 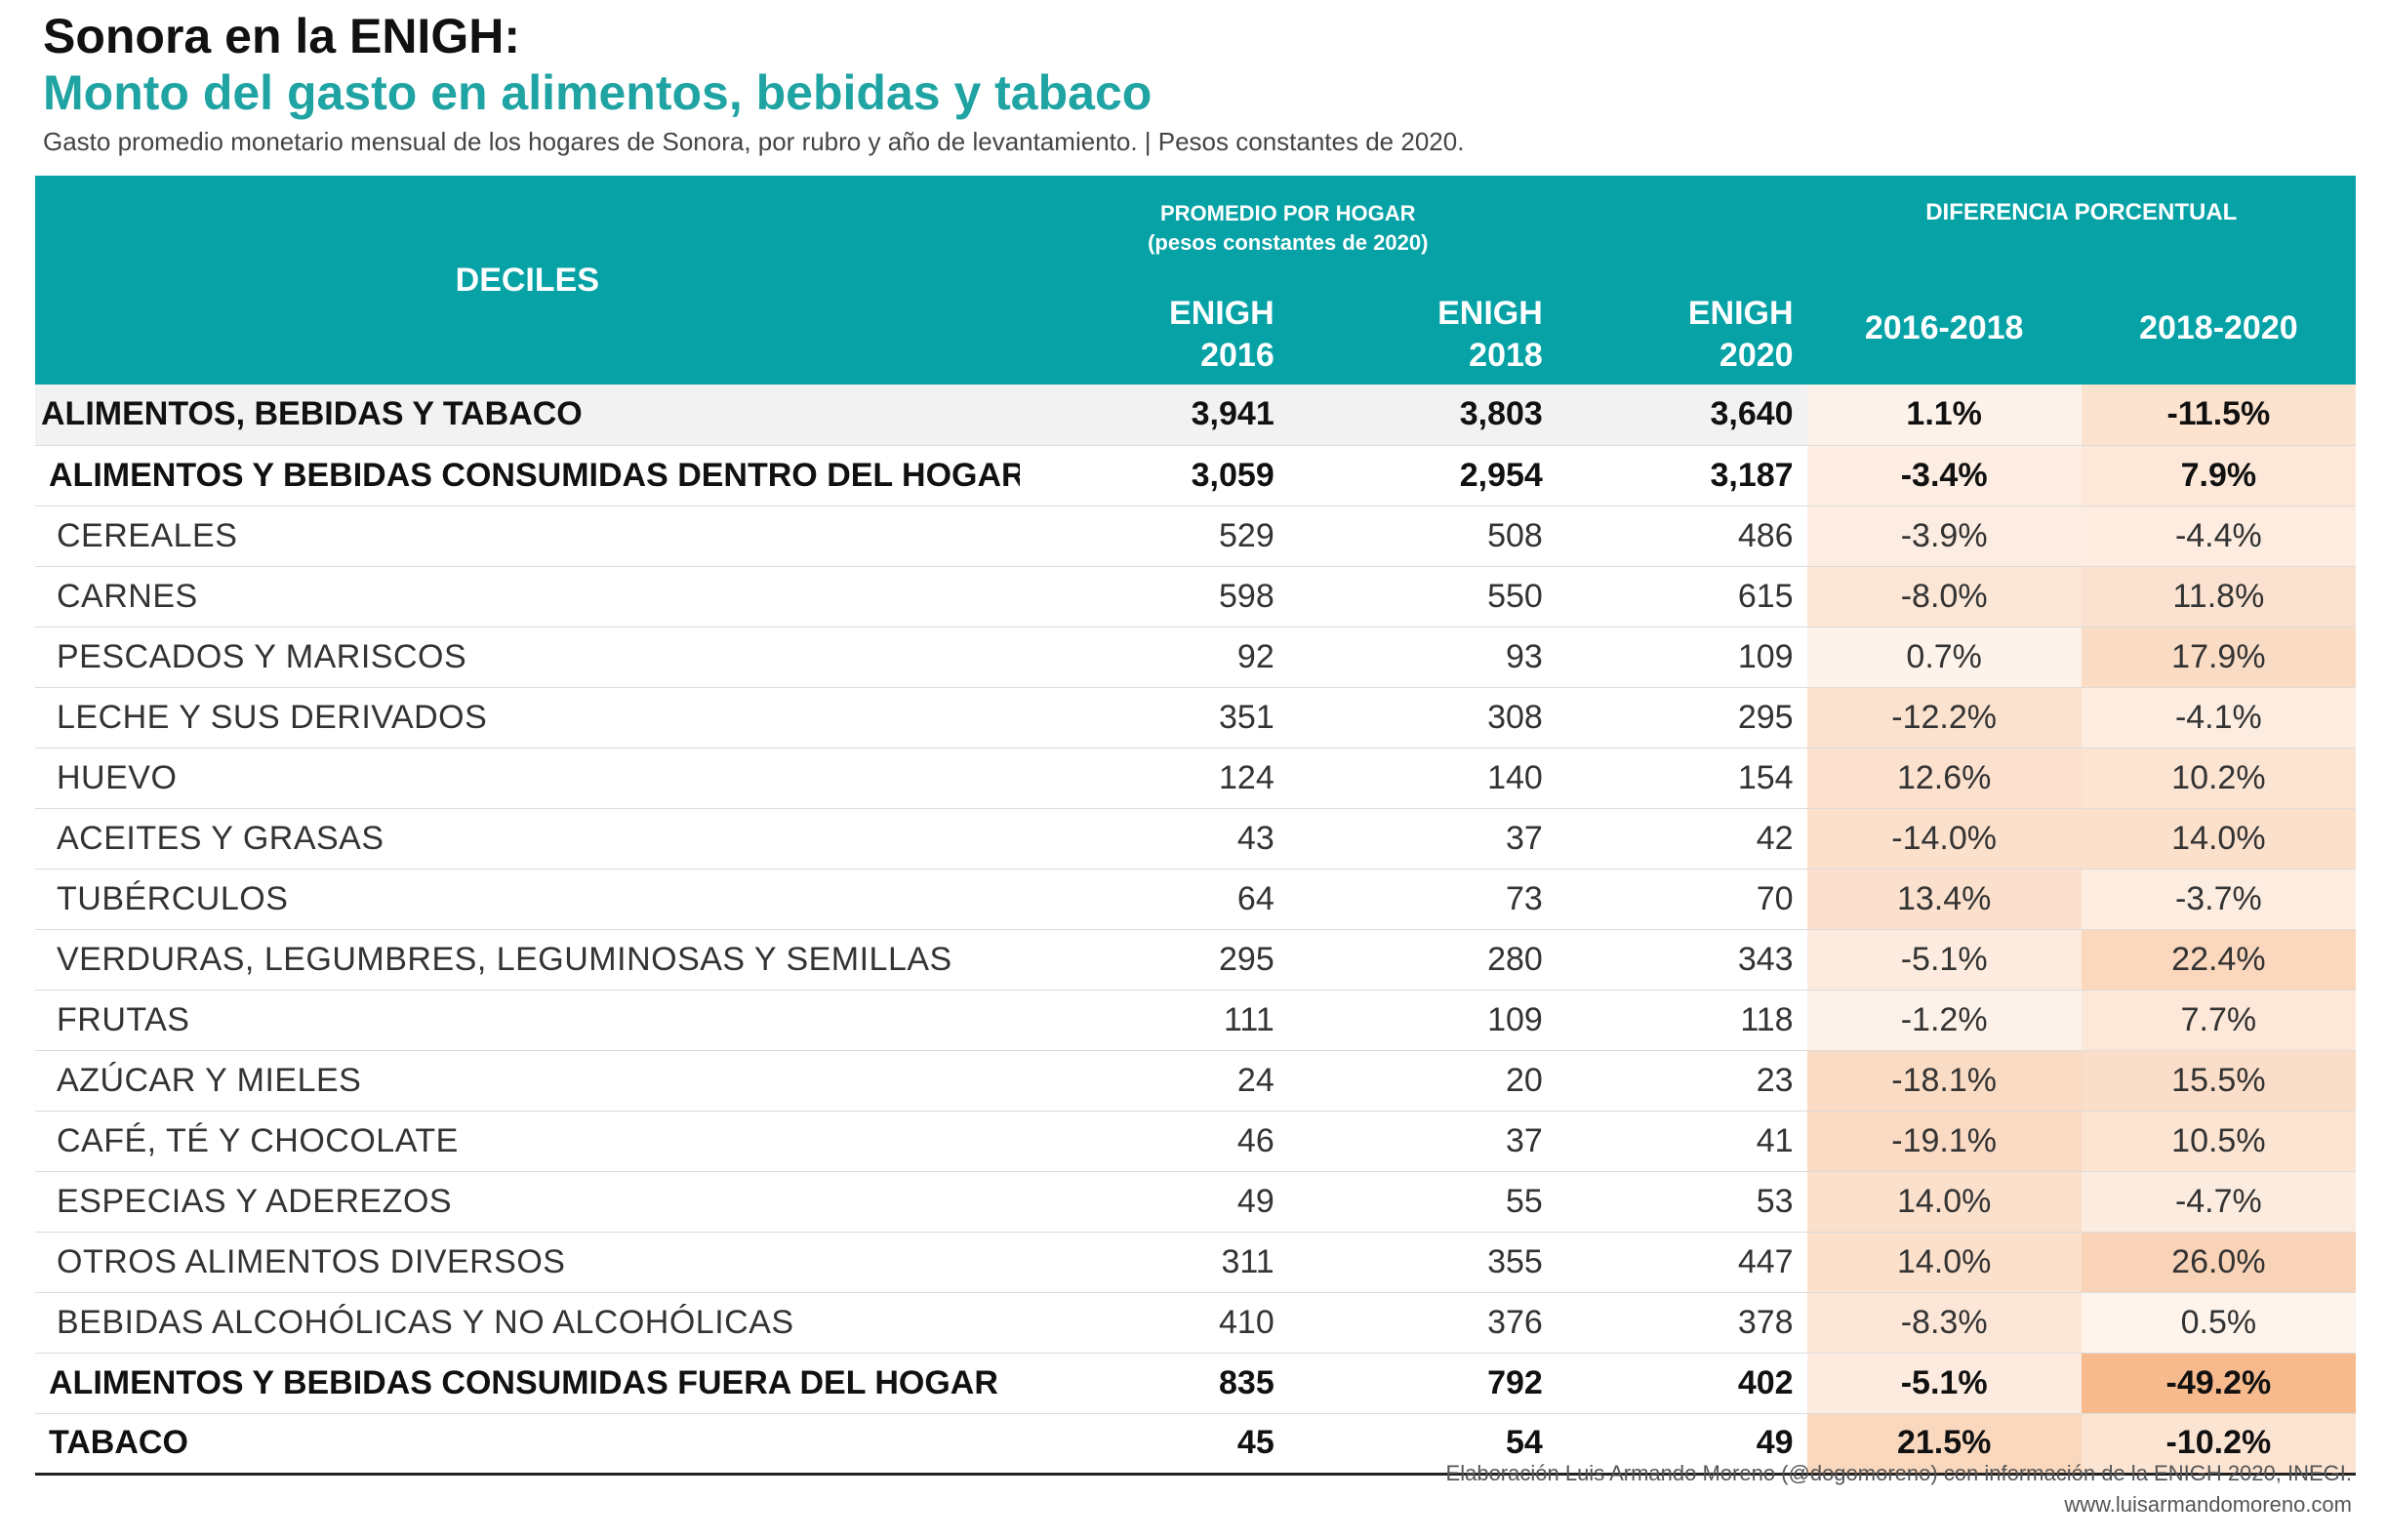 What do you see at coordinates (1682, 718) in the screenshot?
I see `value-2020: 295` at bounding box center [1682, 718].